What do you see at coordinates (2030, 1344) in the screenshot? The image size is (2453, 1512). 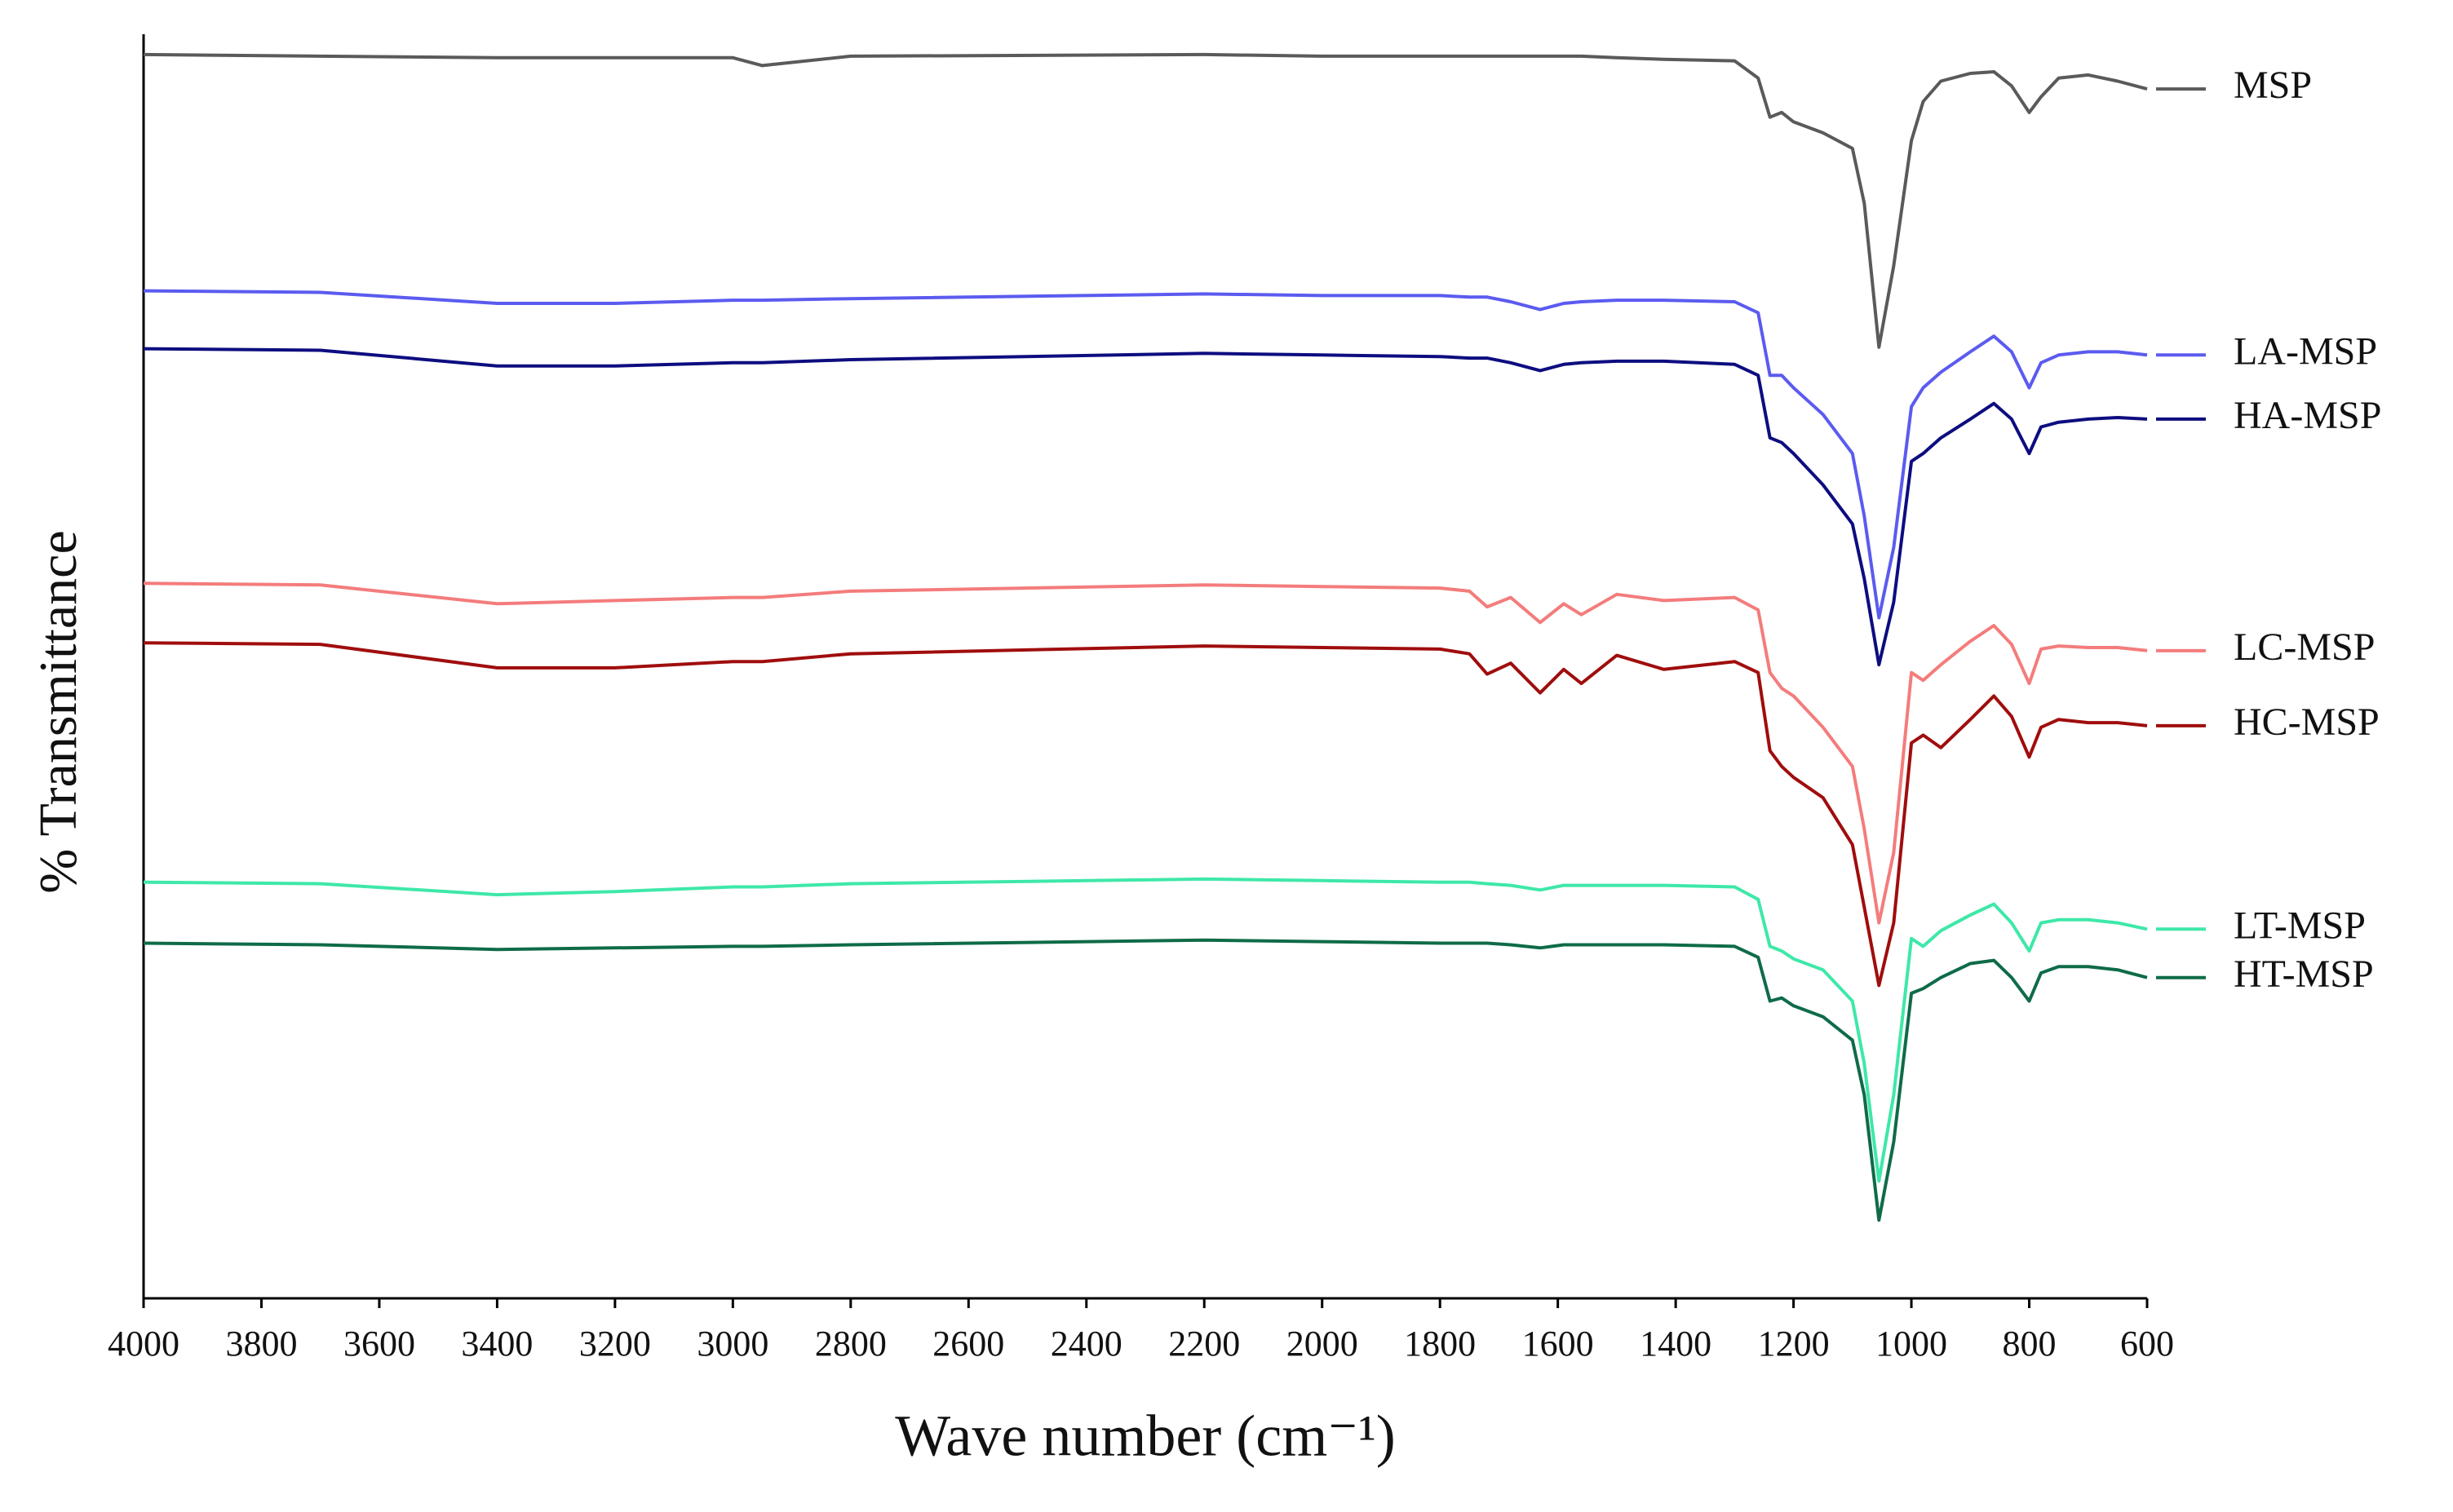 I see `x-tick-label: 800` at bounding box center [2030, 1344].